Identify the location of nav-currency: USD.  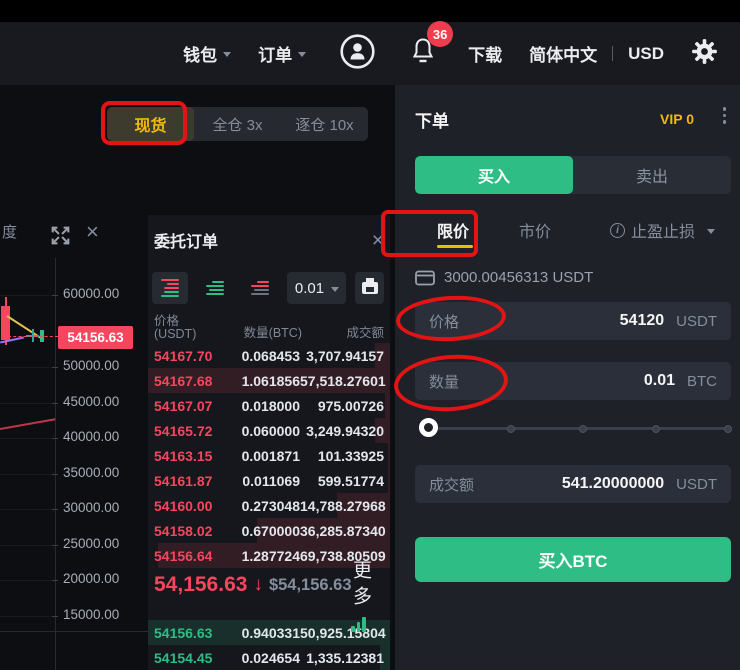
(646, 54).